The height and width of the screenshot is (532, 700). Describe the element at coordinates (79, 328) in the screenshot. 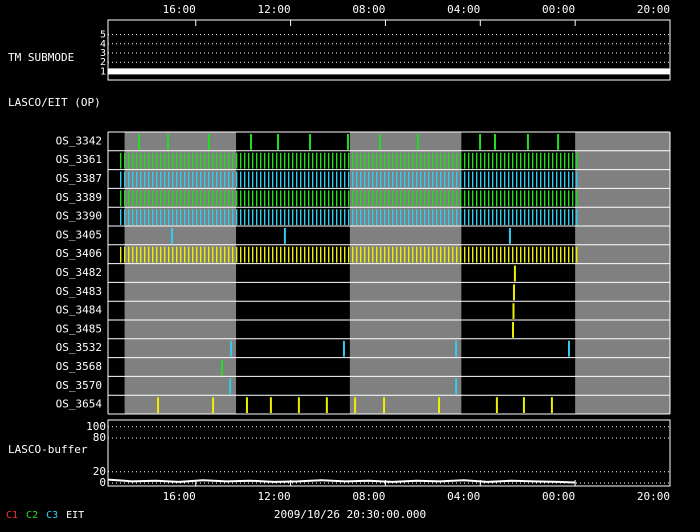

I see `row-label: OS_3485` at that location.